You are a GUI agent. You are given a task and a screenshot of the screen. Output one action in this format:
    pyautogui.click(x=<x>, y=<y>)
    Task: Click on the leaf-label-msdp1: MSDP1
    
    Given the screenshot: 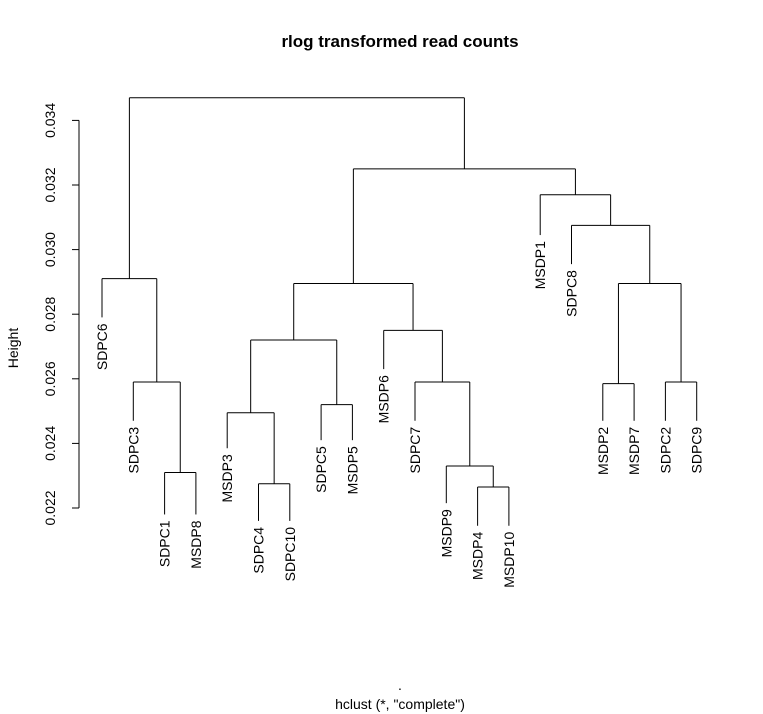 What is the action you would take?
    pyautogui.click(x=540, y=265)
    